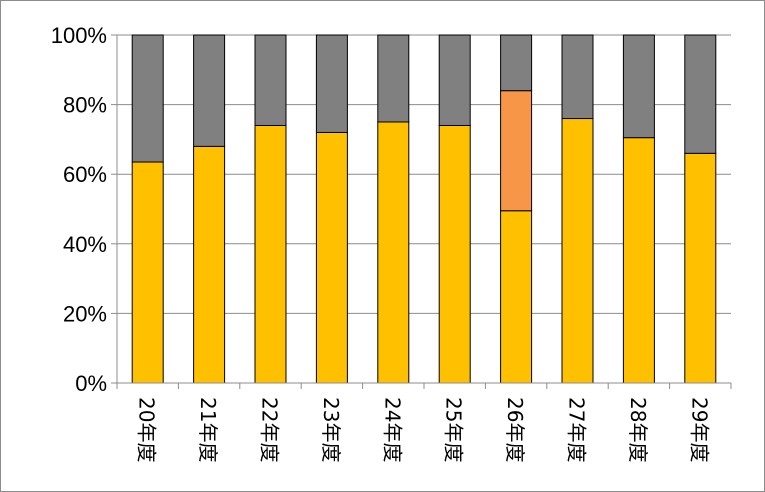 The width and height of the screenshot is (765, 492). I want to click on y-tick-label: 0%, so click(91, 383).